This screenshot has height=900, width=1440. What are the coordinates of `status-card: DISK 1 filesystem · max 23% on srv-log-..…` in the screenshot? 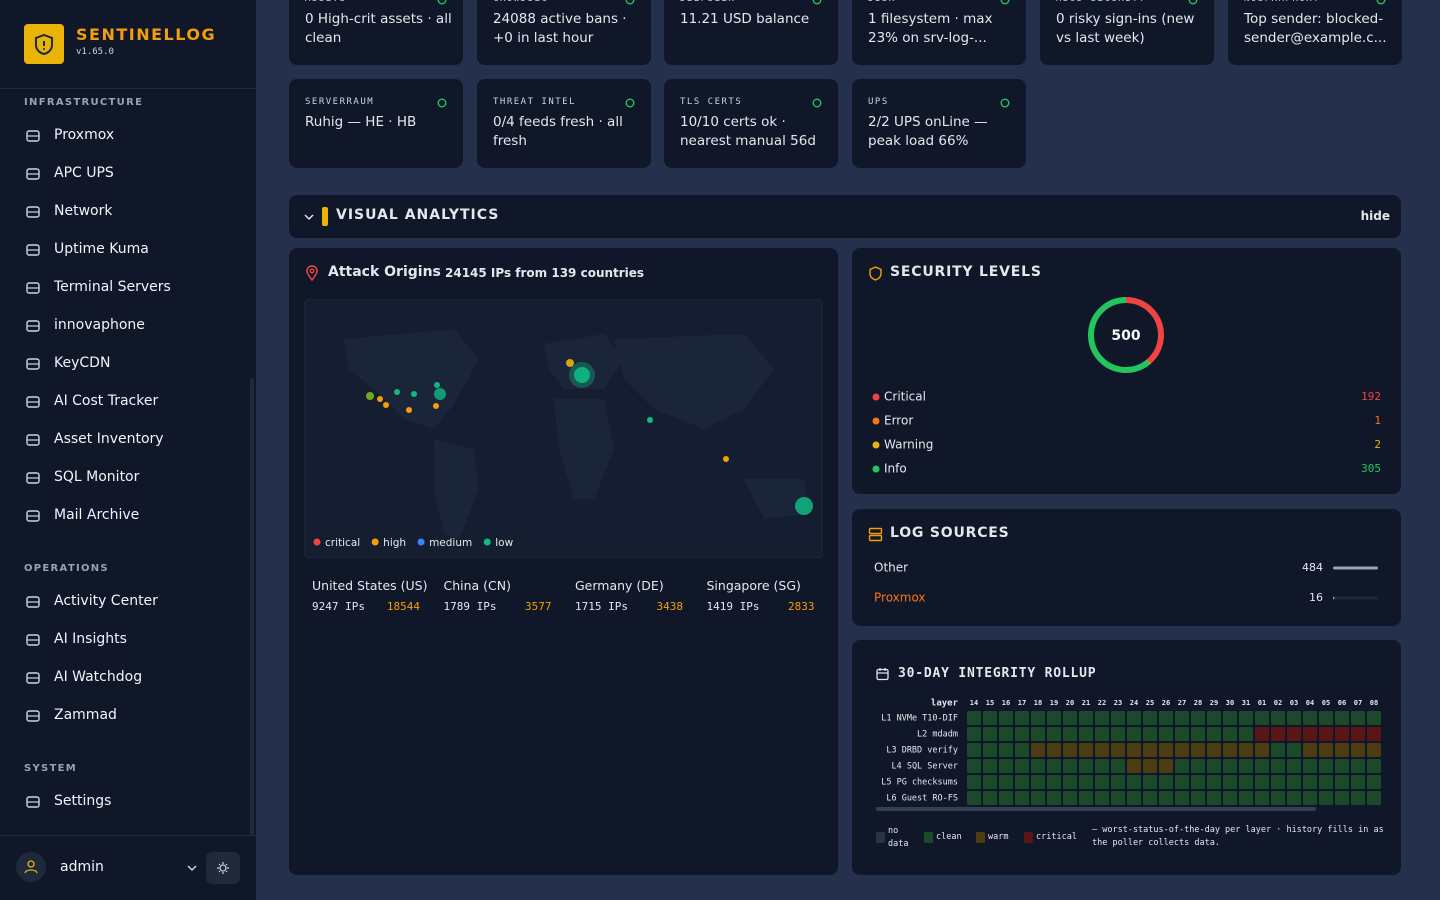 It's located at (939, 32).